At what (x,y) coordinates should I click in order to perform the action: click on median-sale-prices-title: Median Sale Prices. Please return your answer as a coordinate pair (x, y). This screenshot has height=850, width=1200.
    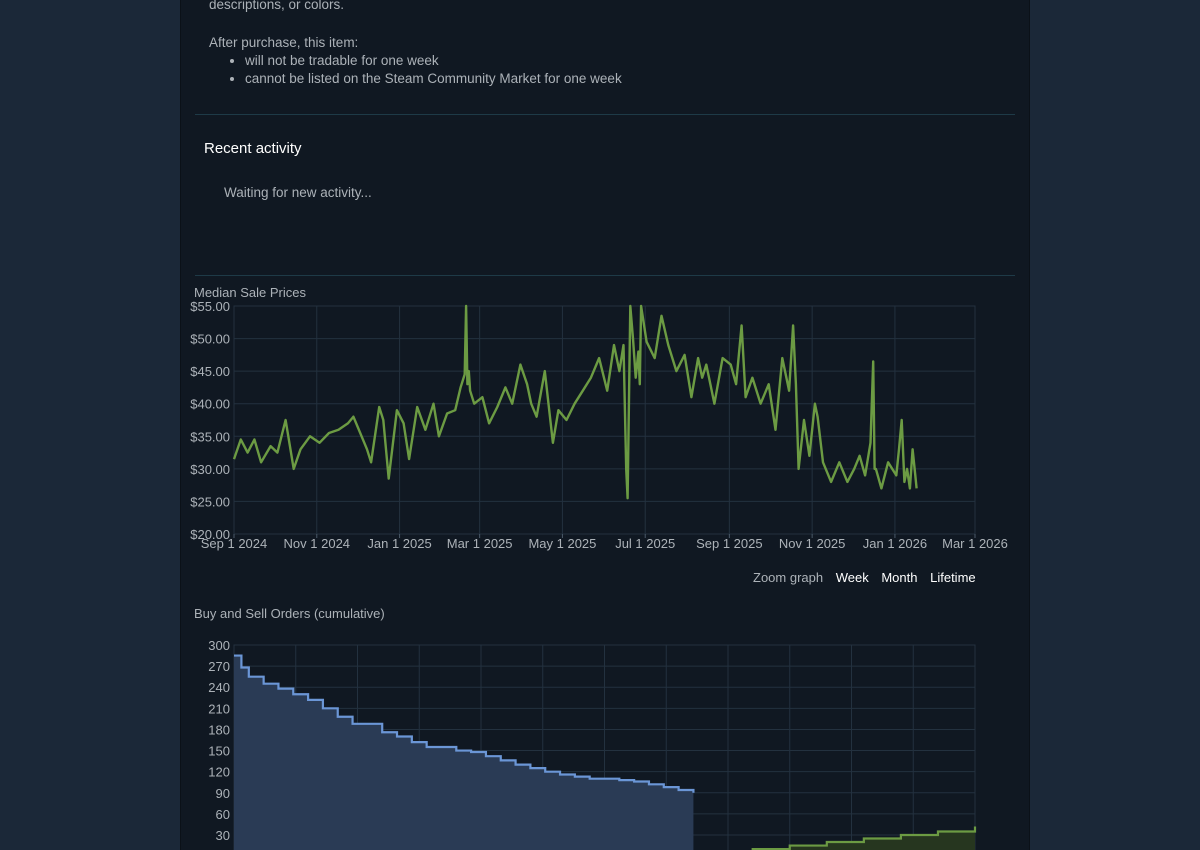
    Looking at the image, I should click on (250, 292).